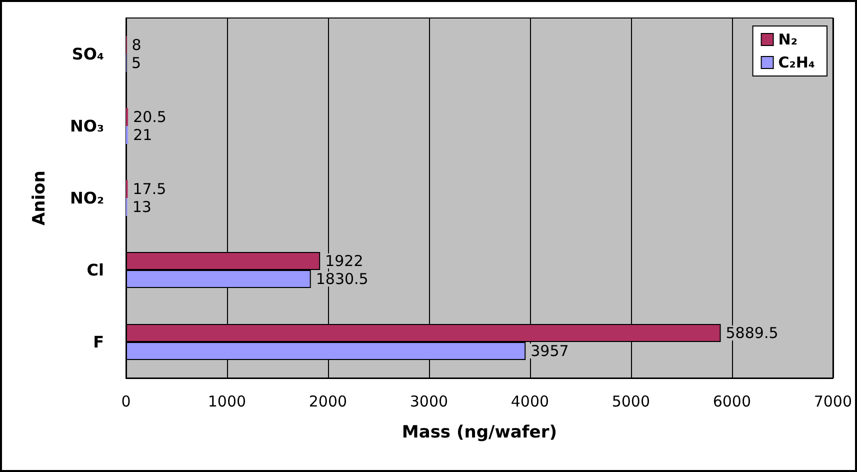  Describe the element at coordinates (142, 135) in the screenshot. I see `data-label: 21` at that location.